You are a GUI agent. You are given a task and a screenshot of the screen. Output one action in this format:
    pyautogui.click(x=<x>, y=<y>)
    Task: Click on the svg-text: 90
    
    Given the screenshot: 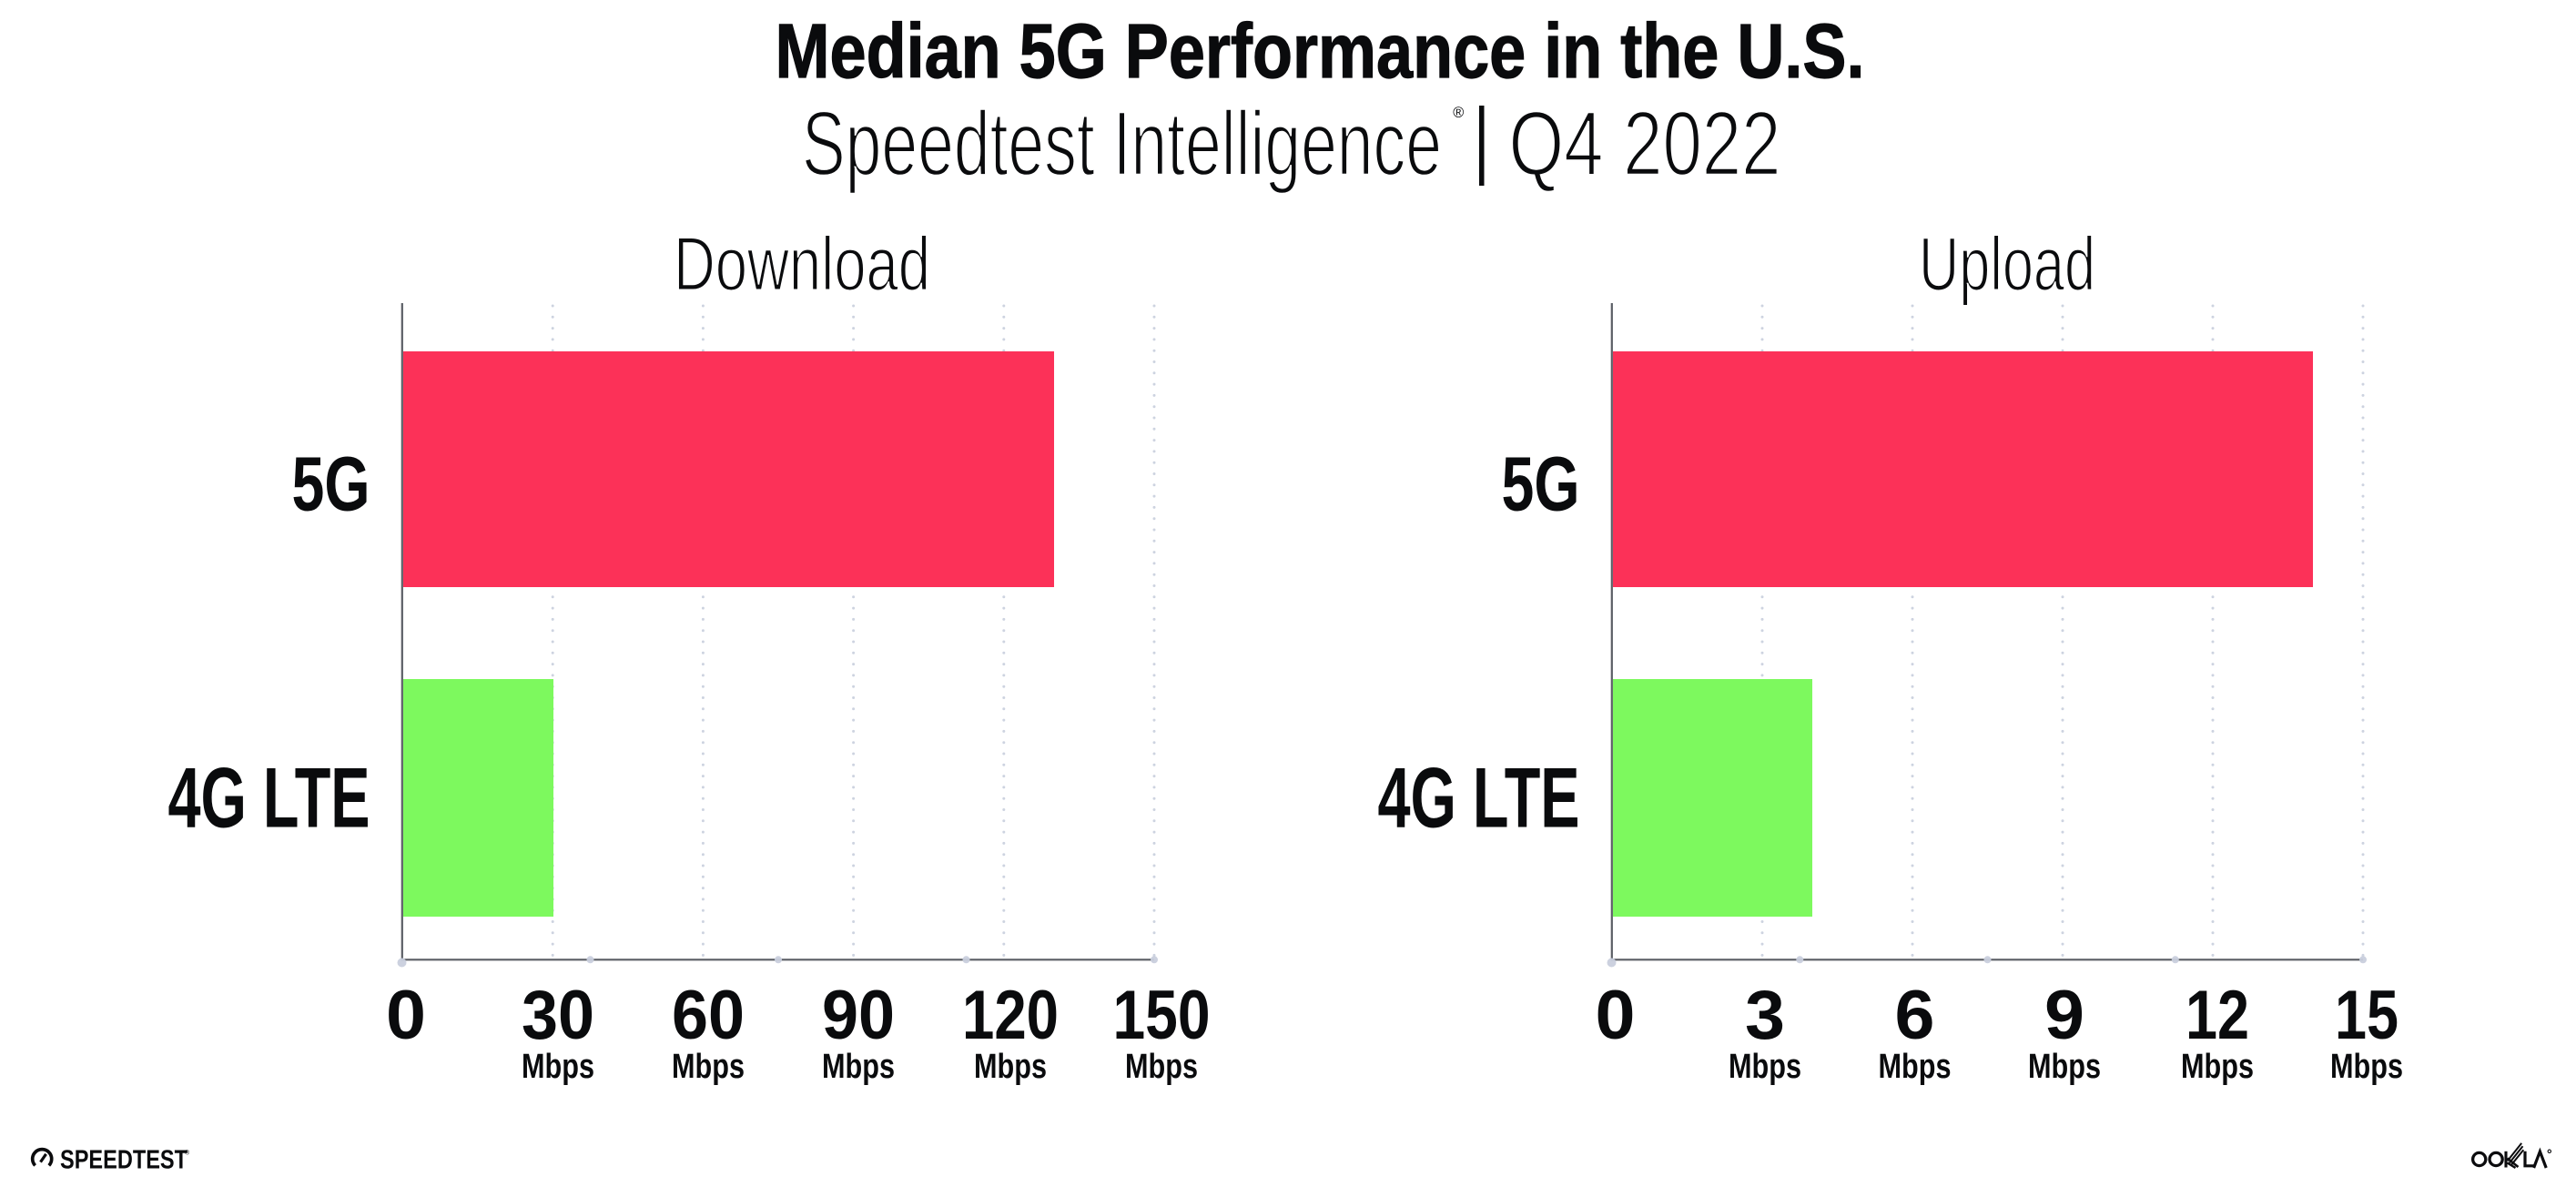 What is the action you would take?
    pyautogui.click(x=858, y=1015)
    